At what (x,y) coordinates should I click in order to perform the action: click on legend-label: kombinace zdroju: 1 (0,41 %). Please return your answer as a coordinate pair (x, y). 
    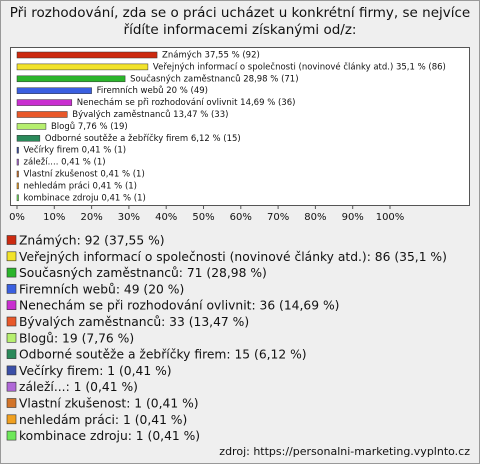
    Looking at the image, I should click on (109, 436).